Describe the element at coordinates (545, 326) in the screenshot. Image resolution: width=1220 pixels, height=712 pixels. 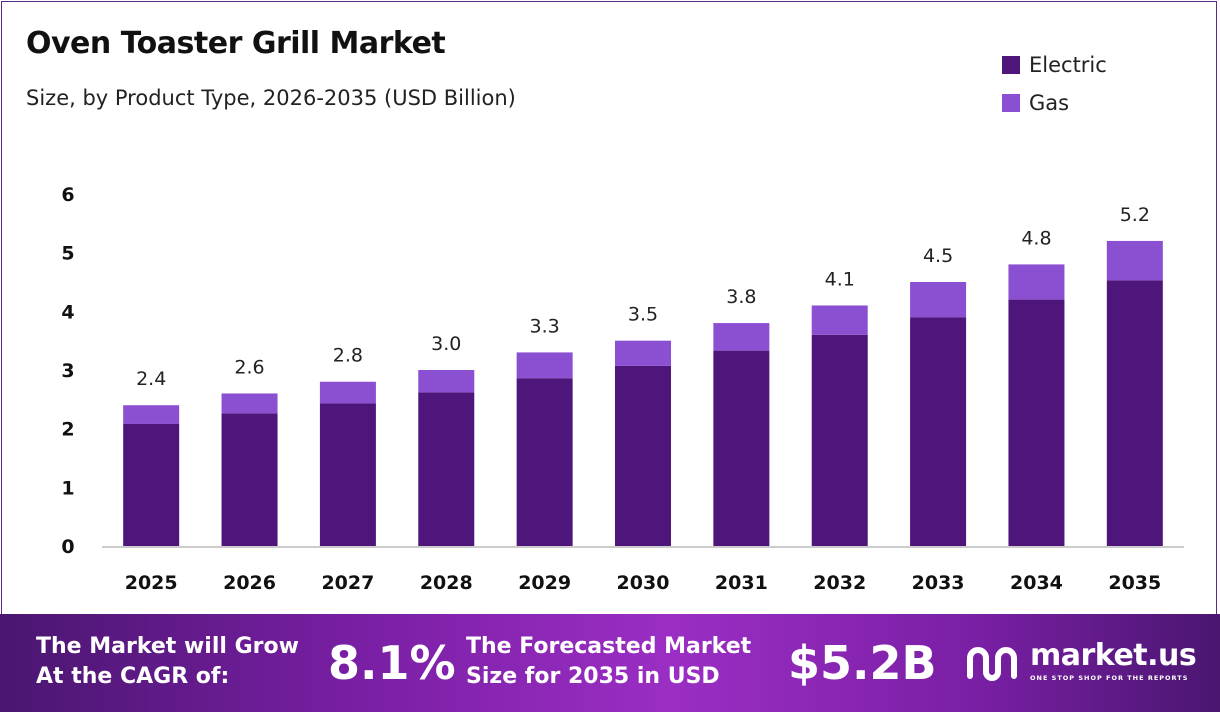
I see `data-label-total: 3.3` at that location.